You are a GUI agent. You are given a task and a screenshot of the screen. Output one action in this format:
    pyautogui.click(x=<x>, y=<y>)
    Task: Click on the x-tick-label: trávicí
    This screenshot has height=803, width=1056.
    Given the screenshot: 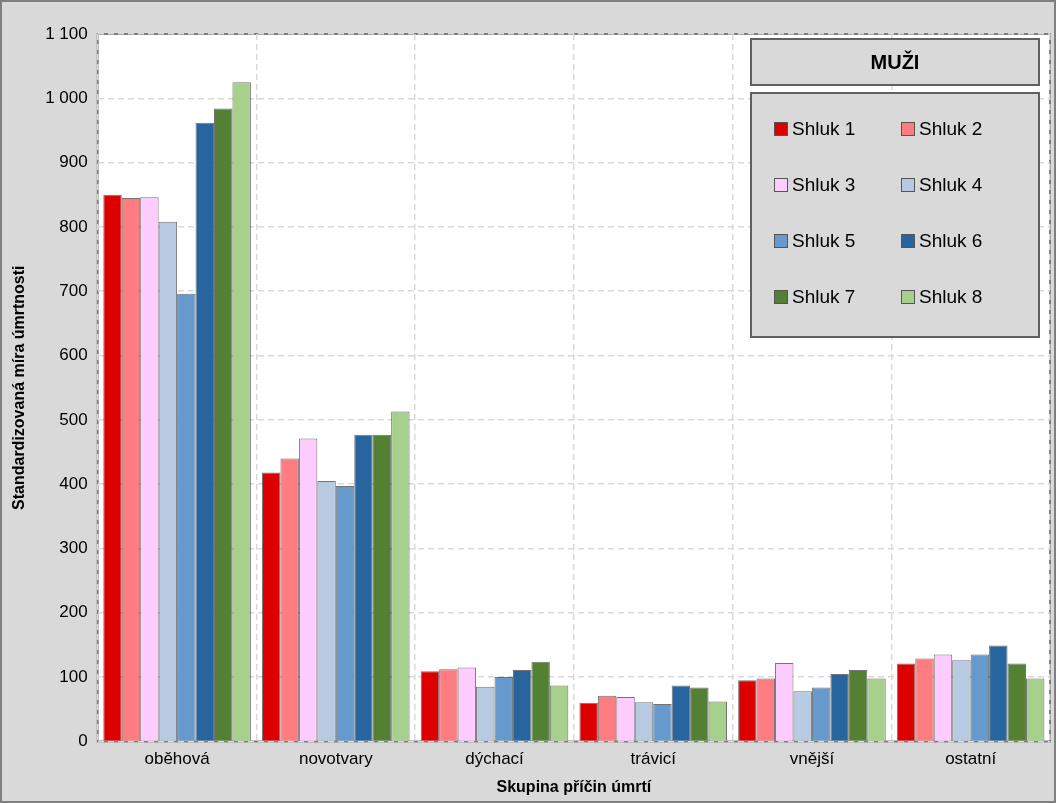 What is the action you would take?
    pyautogui.click(x=653, y=759)
    